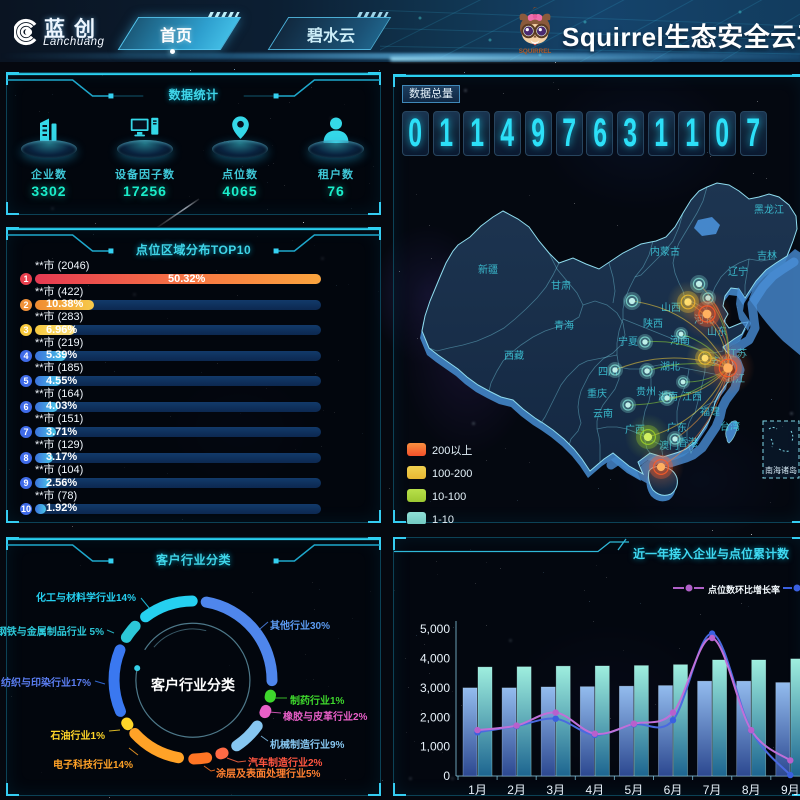  What do you see at coordinates (653, 323) in the screenshot?
I see `svg-text: 陕西` at bounding box center [653, 323].